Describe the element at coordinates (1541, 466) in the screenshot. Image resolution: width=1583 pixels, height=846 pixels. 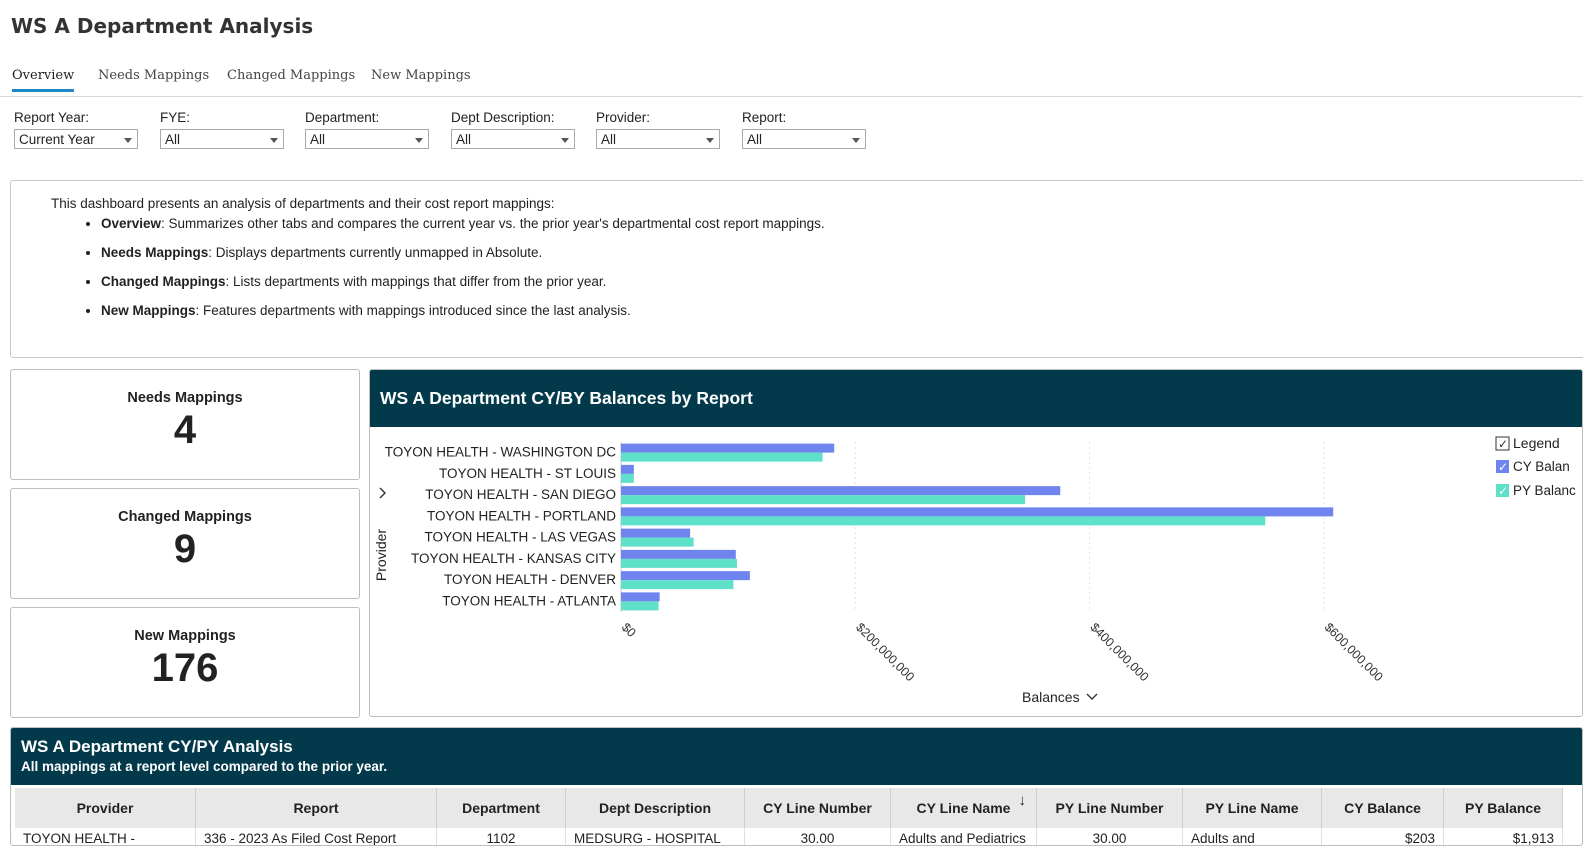
I see `legend-entry: CY Balan` at that location.